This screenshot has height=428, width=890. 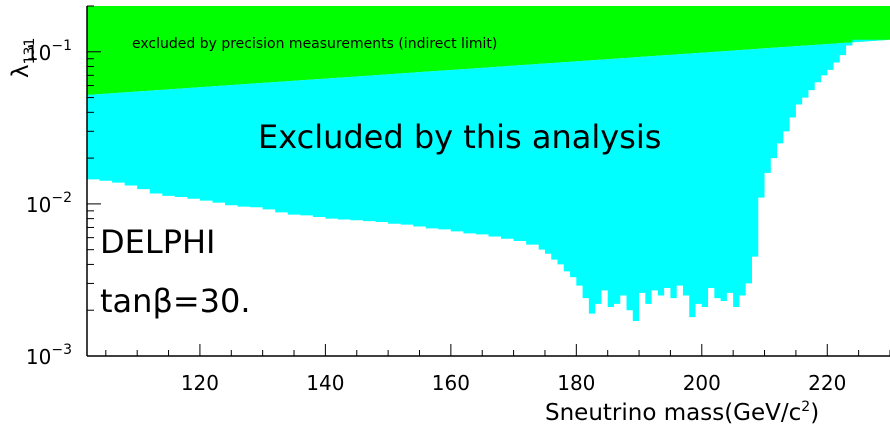 What do you see at coordinates (157, 242) in the screenshot?
I see `experiment-label: DELPHI` at bounding box center [157, 242].